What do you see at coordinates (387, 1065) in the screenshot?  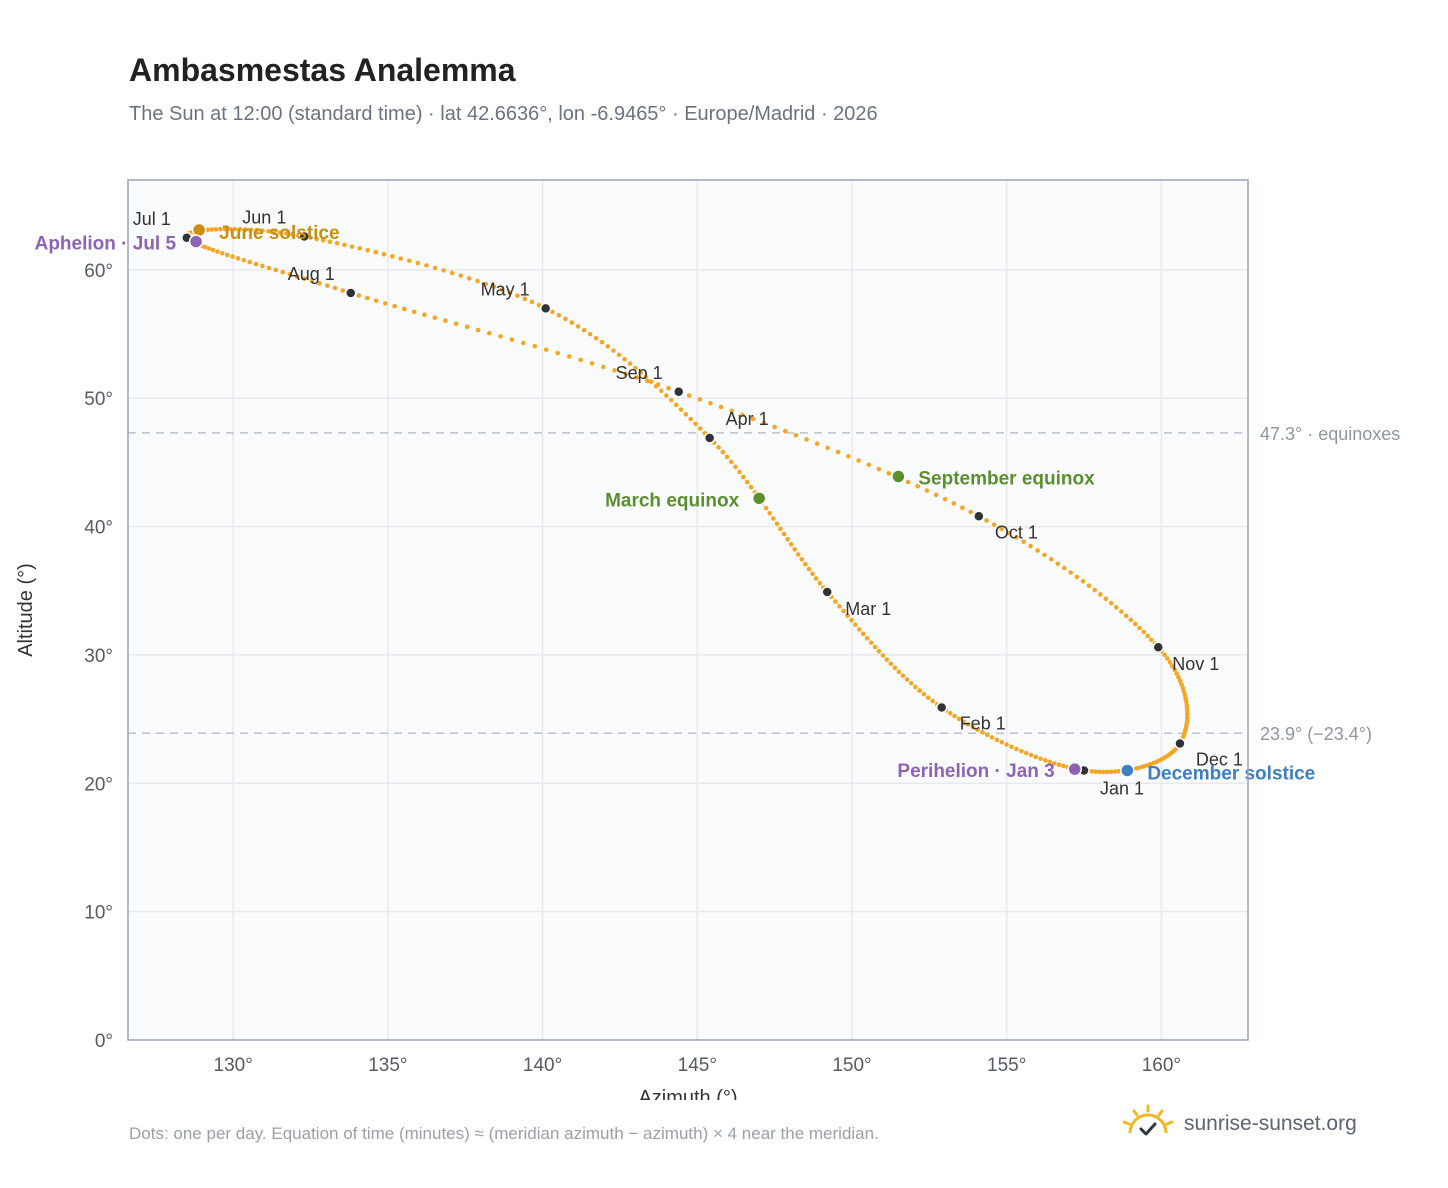 I see `x-tick-label: 135°` at bounding box center [387, 1065].